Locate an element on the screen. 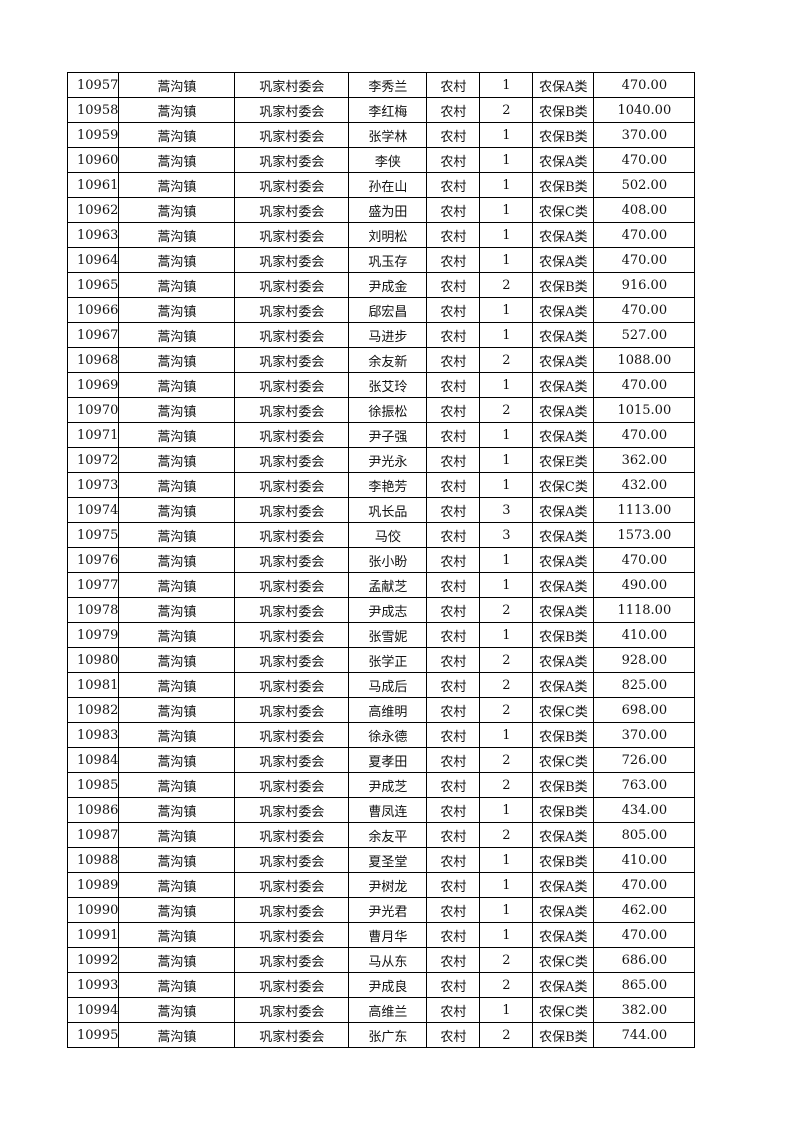 The width and height of the screenshot is (793, 1122). amount-cell: 362.00 is located at coordinates (644, 460).